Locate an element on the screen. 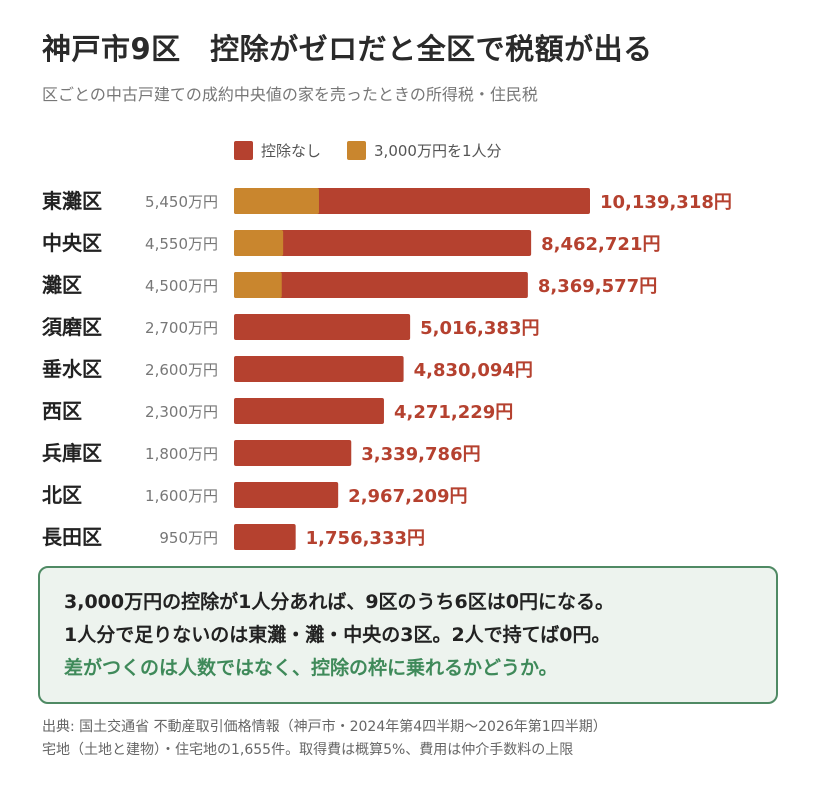 This screenshot has width=820, height=786. legend: 控除なし 3,000万円を1人分 is located at coordinates (381, 150).